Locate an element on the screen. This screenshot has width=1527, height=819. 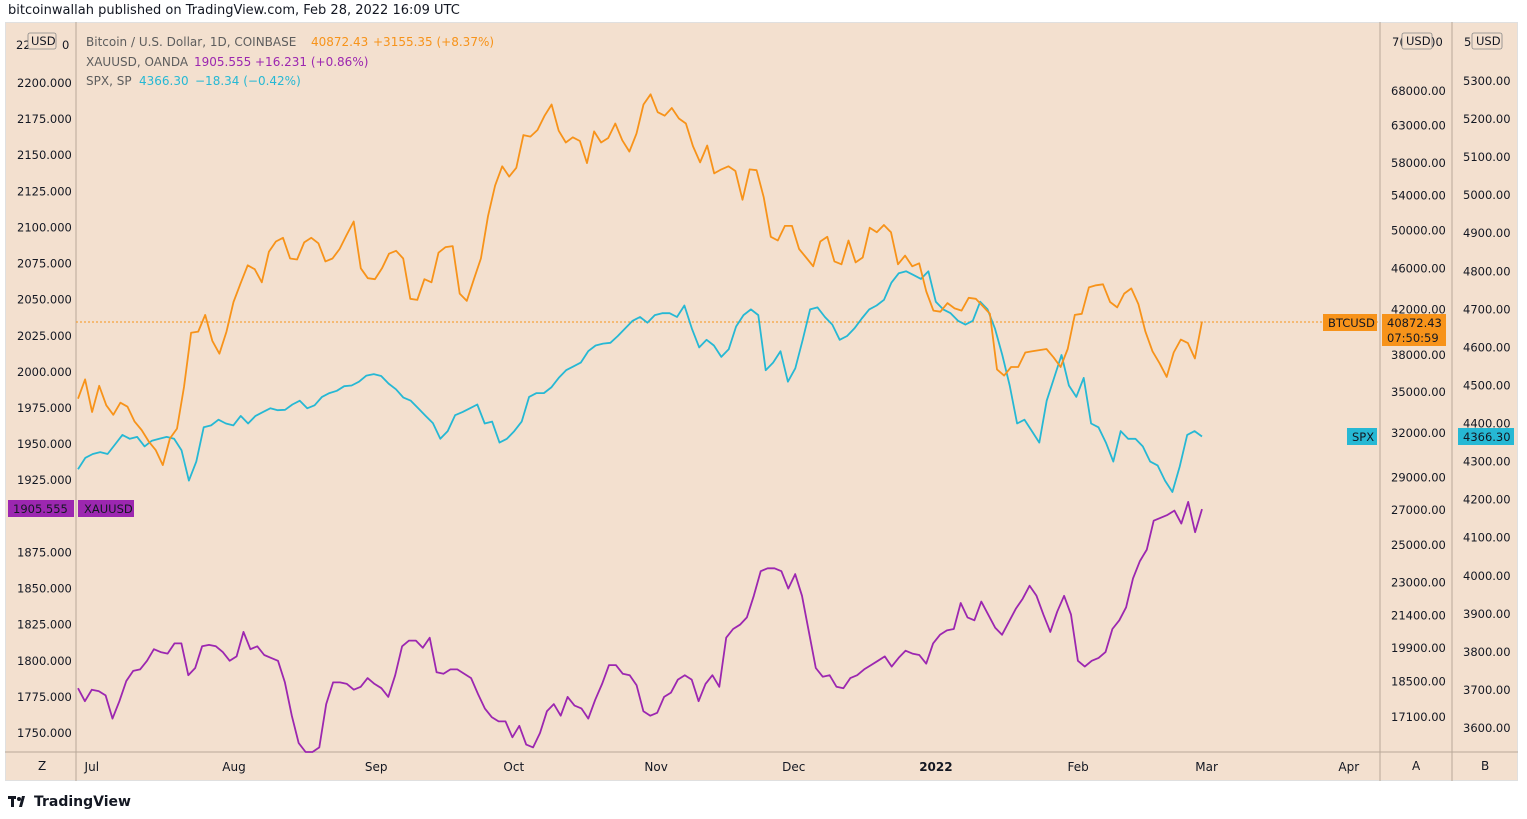
left-tick-label: 1775.000 is located at coordinates (44, 697).